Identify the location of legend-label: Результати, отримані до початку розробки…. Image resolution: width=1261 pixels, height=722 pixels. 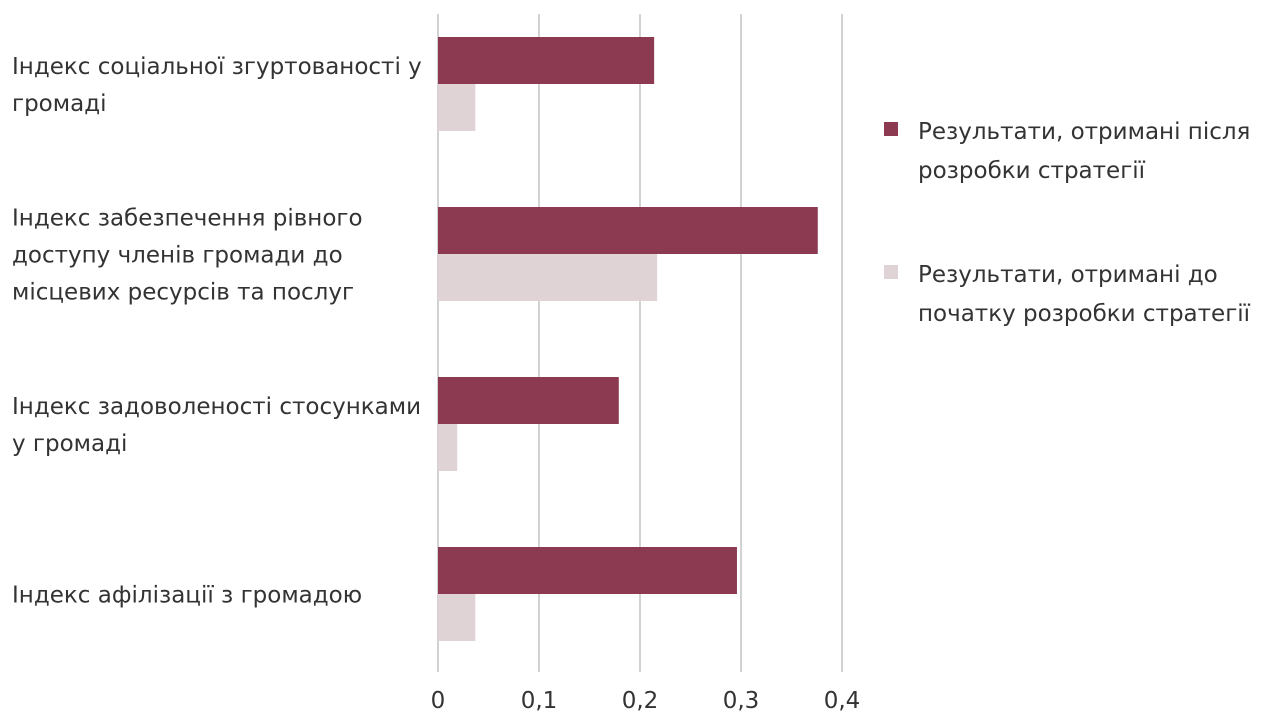
(1084, 294).